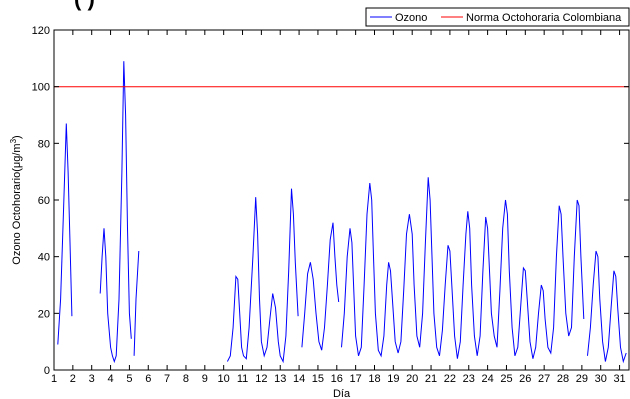 The image size is (630, 399). I want to click on x-tick-label: 18, so click(374, 379).